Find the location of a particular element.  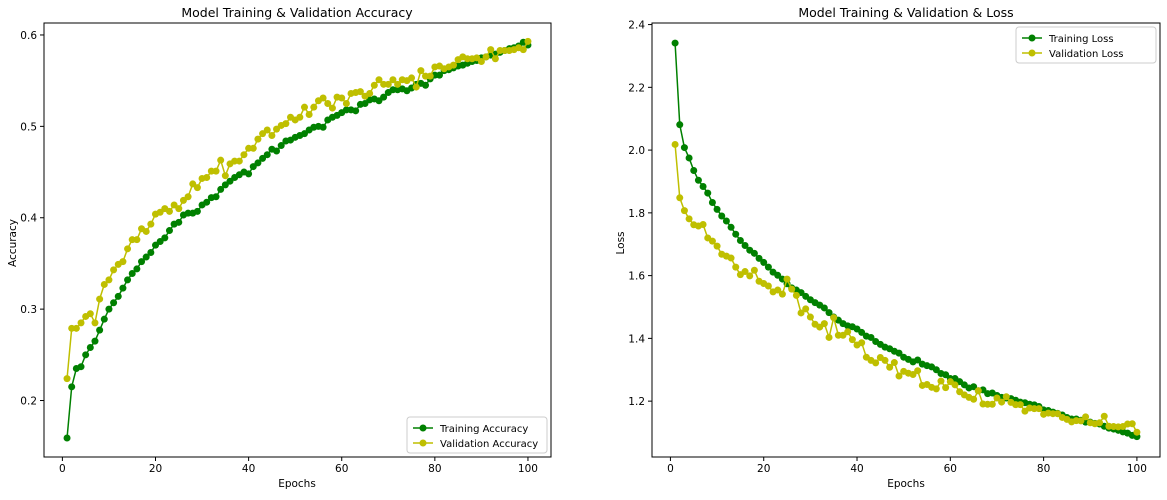

legend-box is located at coordinates (1086, 45).